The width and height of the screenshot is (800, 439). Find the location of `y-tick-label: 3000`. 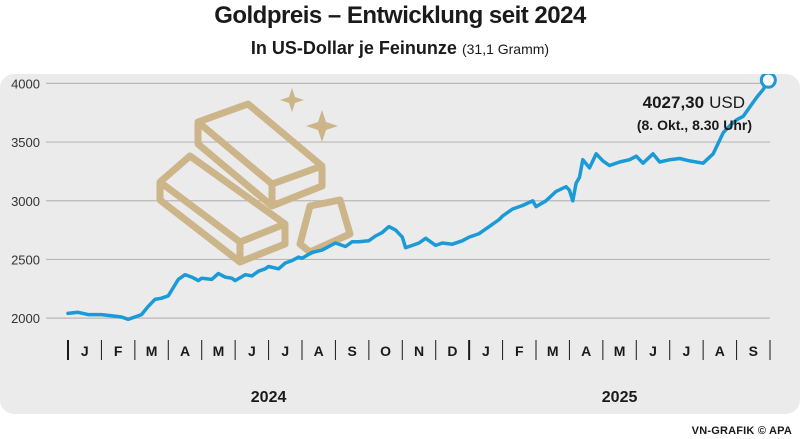

y-tick-label: 3000 is located at coordinates (25, 201).